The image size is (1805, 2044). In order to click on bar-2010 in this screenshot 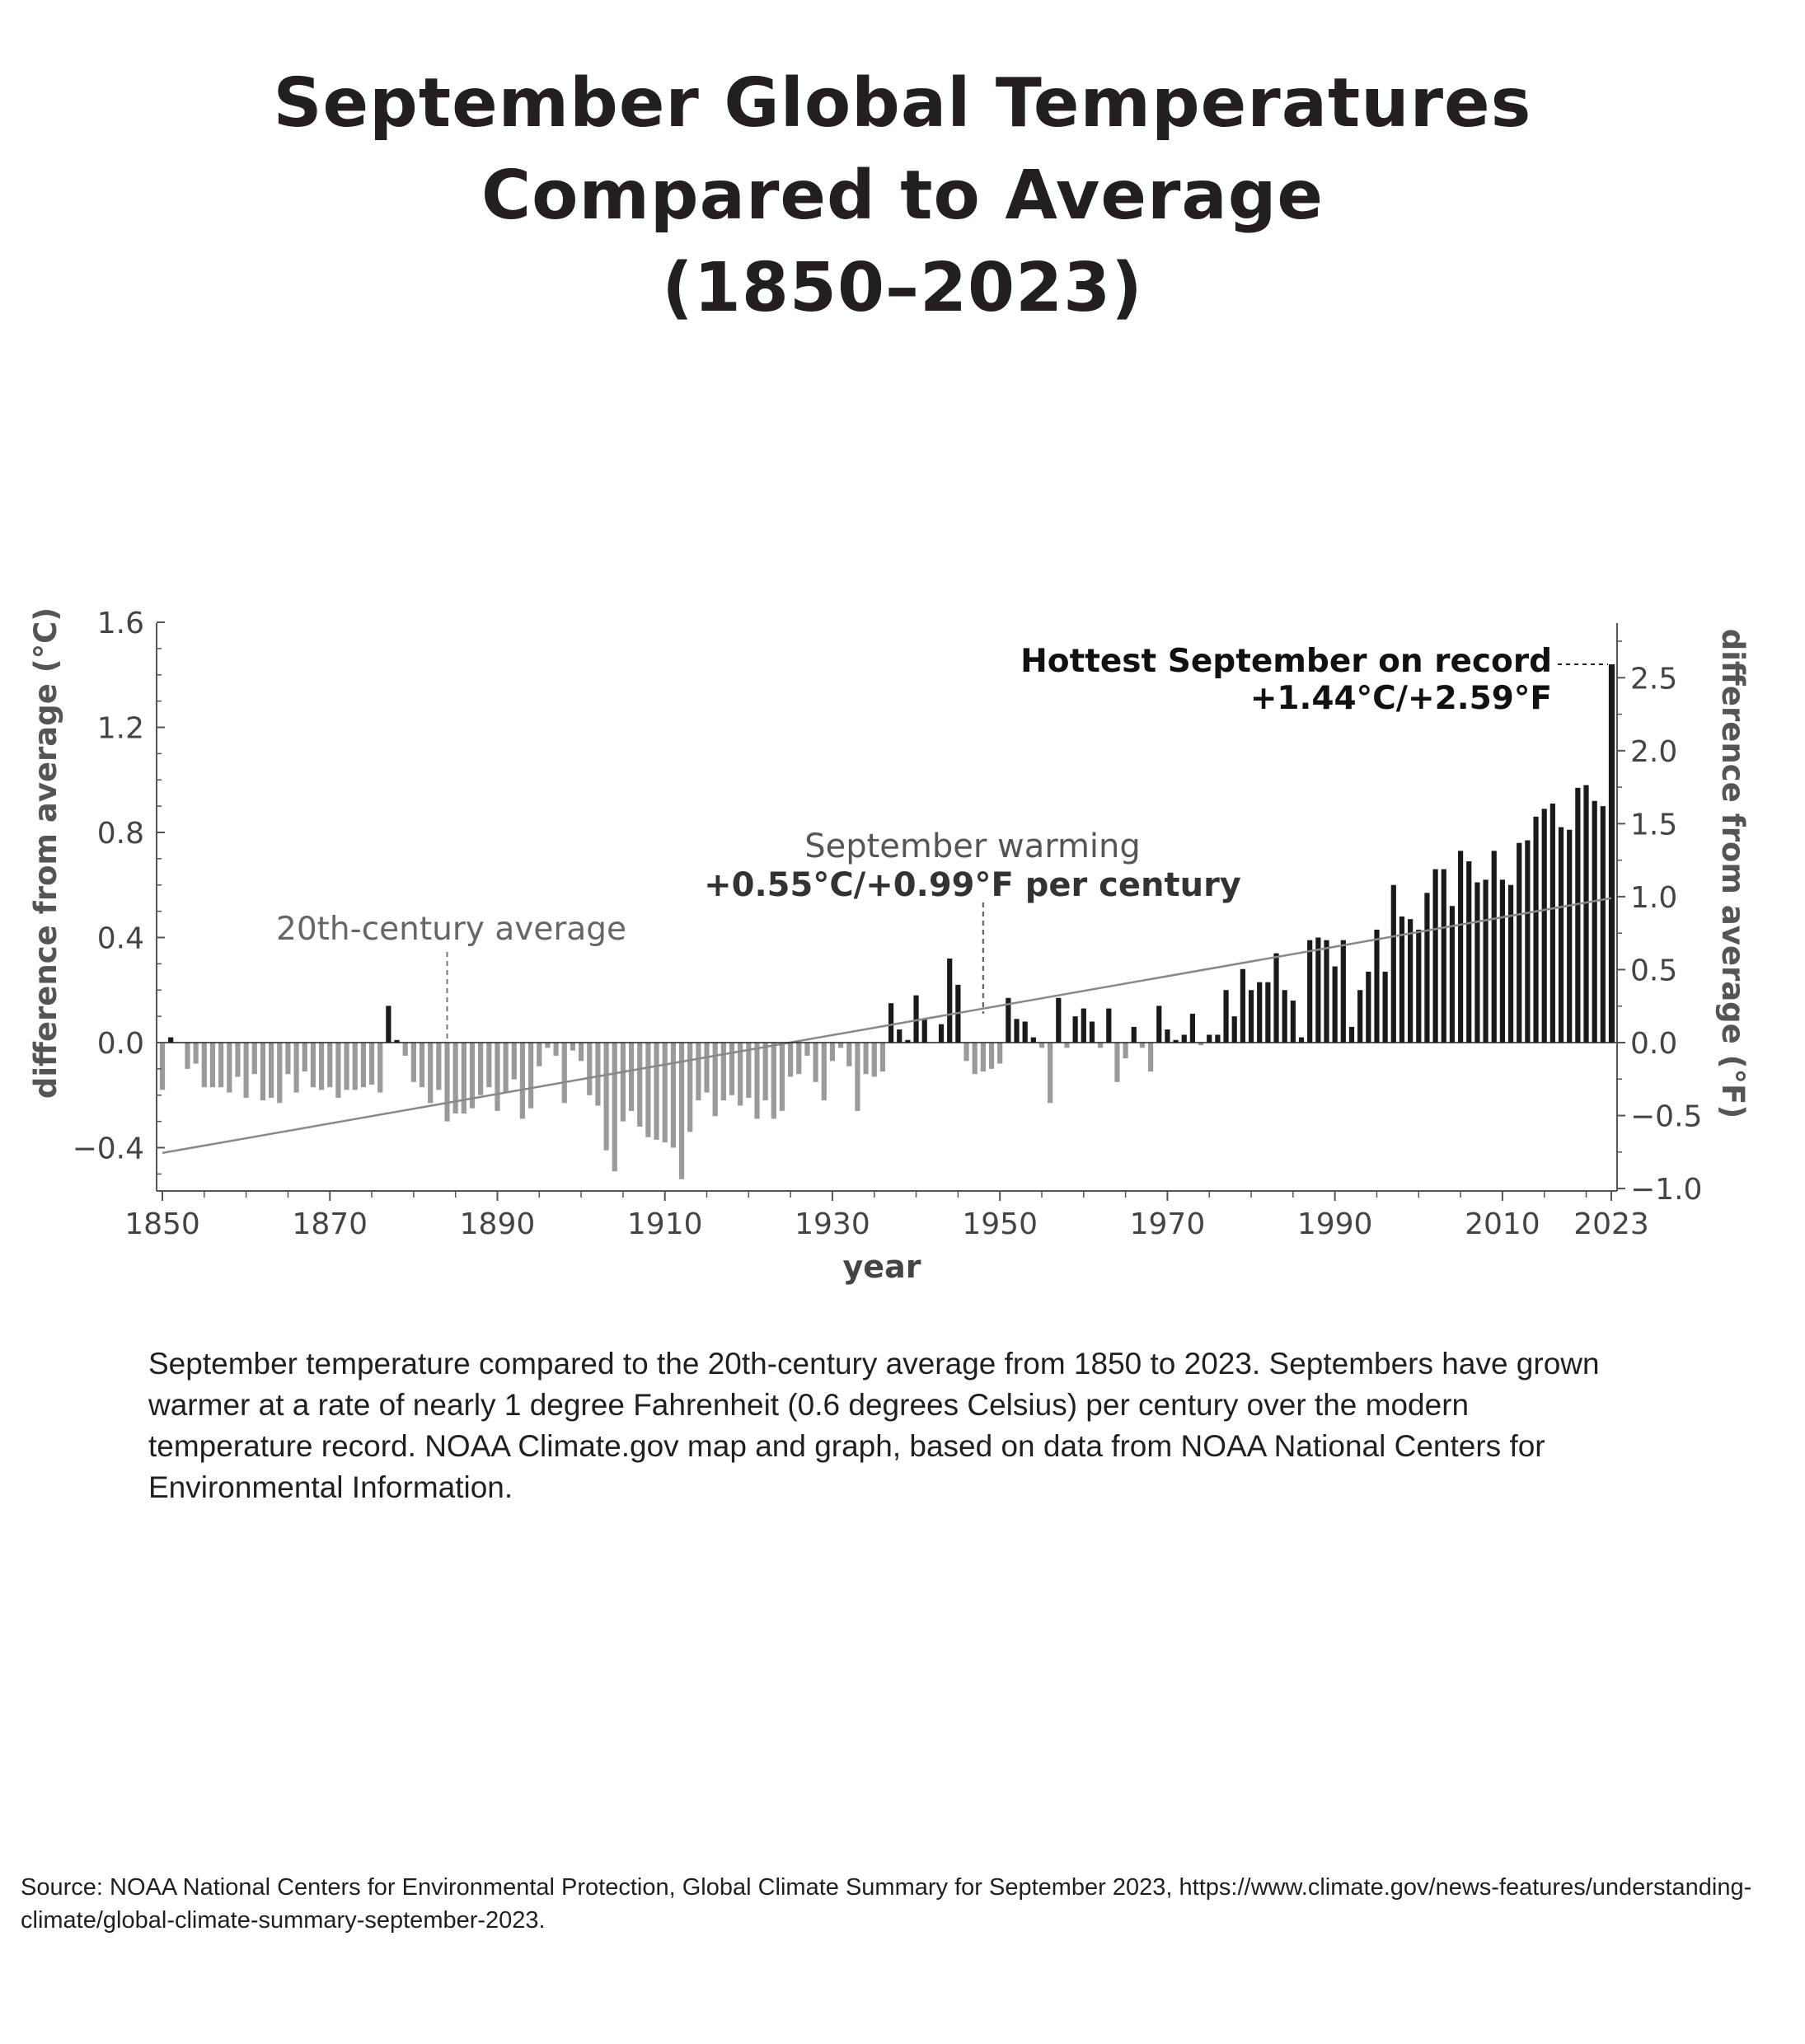, I will do `click(1502, 961)`.